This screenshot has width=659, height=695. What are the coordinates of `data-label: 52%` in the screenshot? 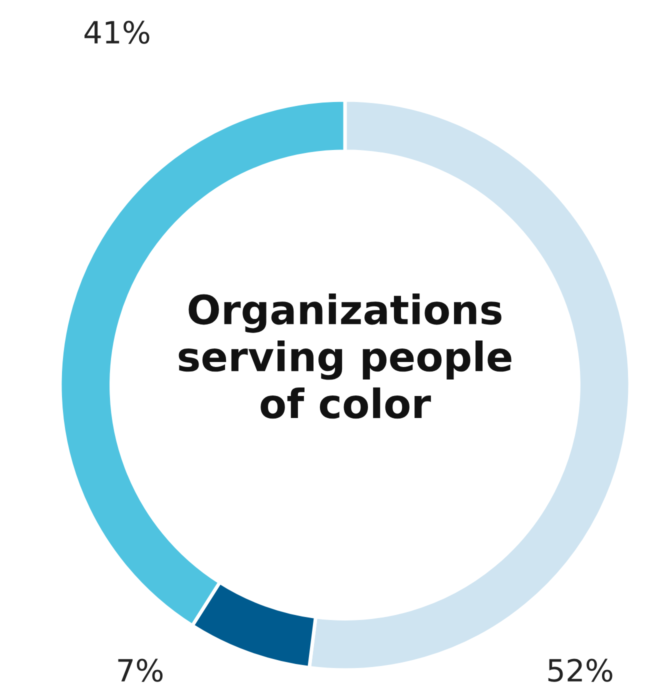 It's located at (580, 670).